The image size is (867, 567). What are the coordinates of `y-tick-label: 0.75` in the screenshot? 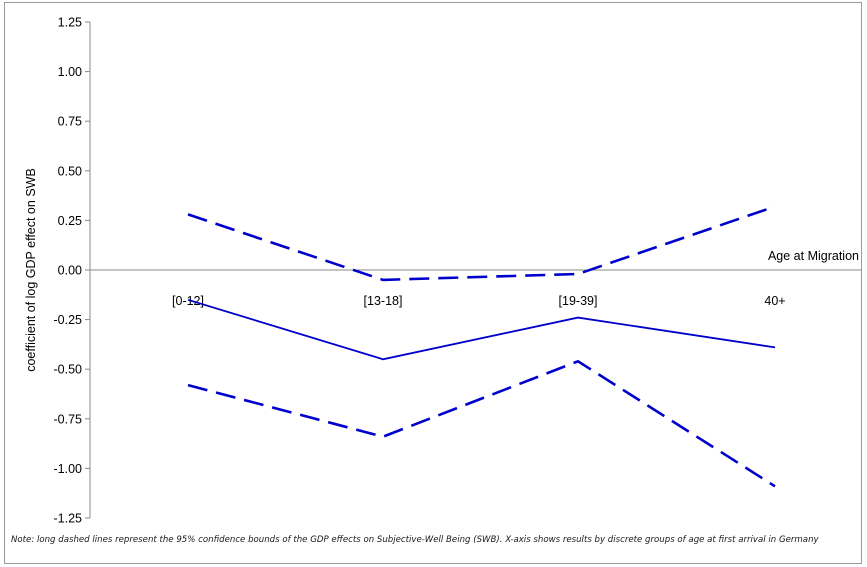 It's located at (70, 122).